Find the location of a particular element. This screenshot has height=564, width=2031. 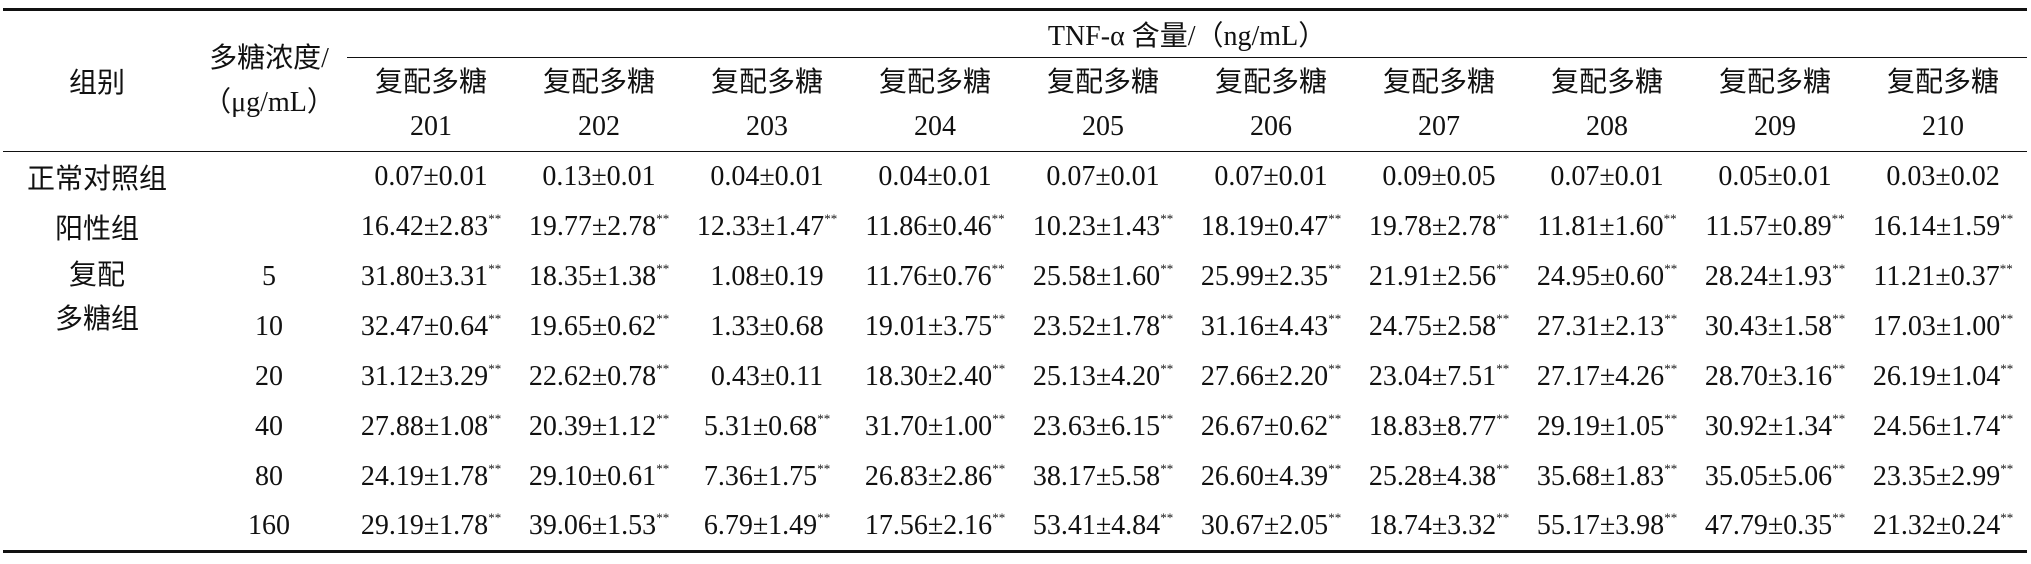

value-text: 18.35±1.38 is located at coordinates (592, 276).